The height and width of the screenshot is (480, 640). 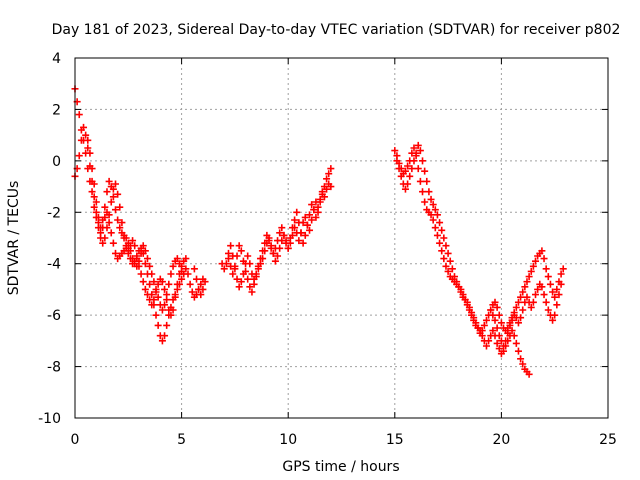 What do you see at coordinates (54, 265) in the screenshot?
I see `y-tick-label: -4` at bounding box center [54, 265].